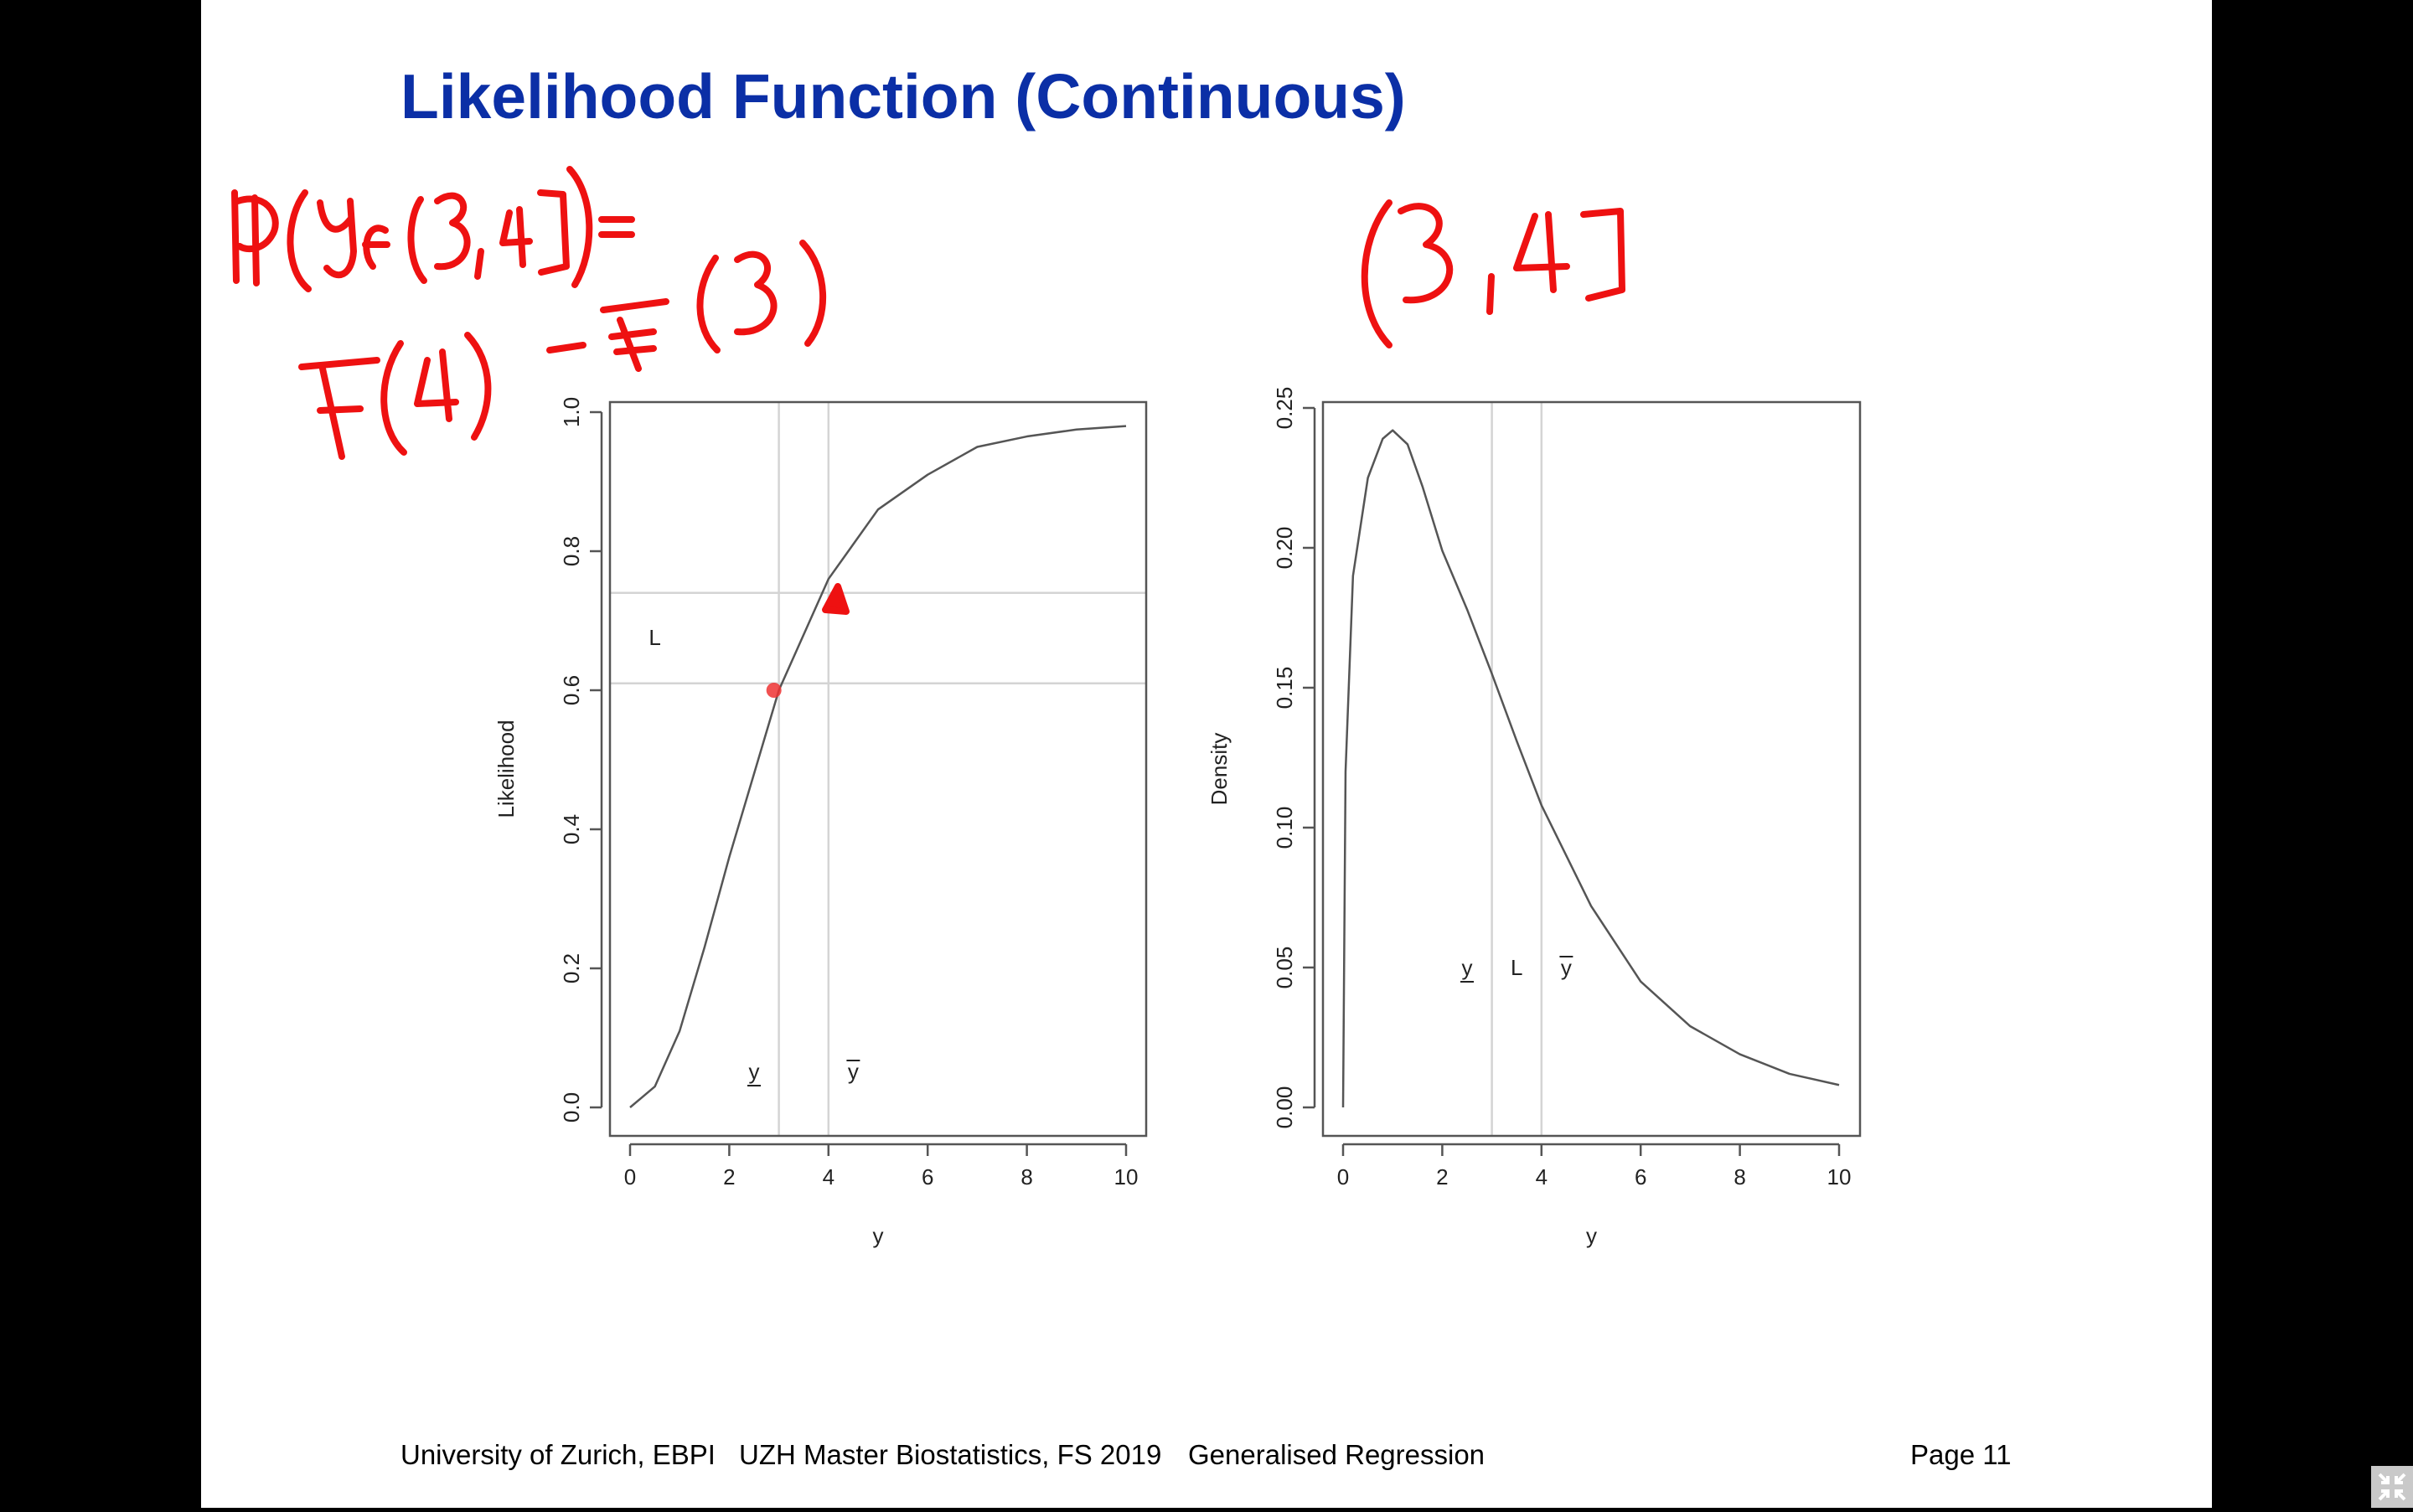  What do you see at coordinates (1126, 1176) in the screenshot?
I see `chart1-x-tick-label: 10` at bounding box center [1126, 1176].